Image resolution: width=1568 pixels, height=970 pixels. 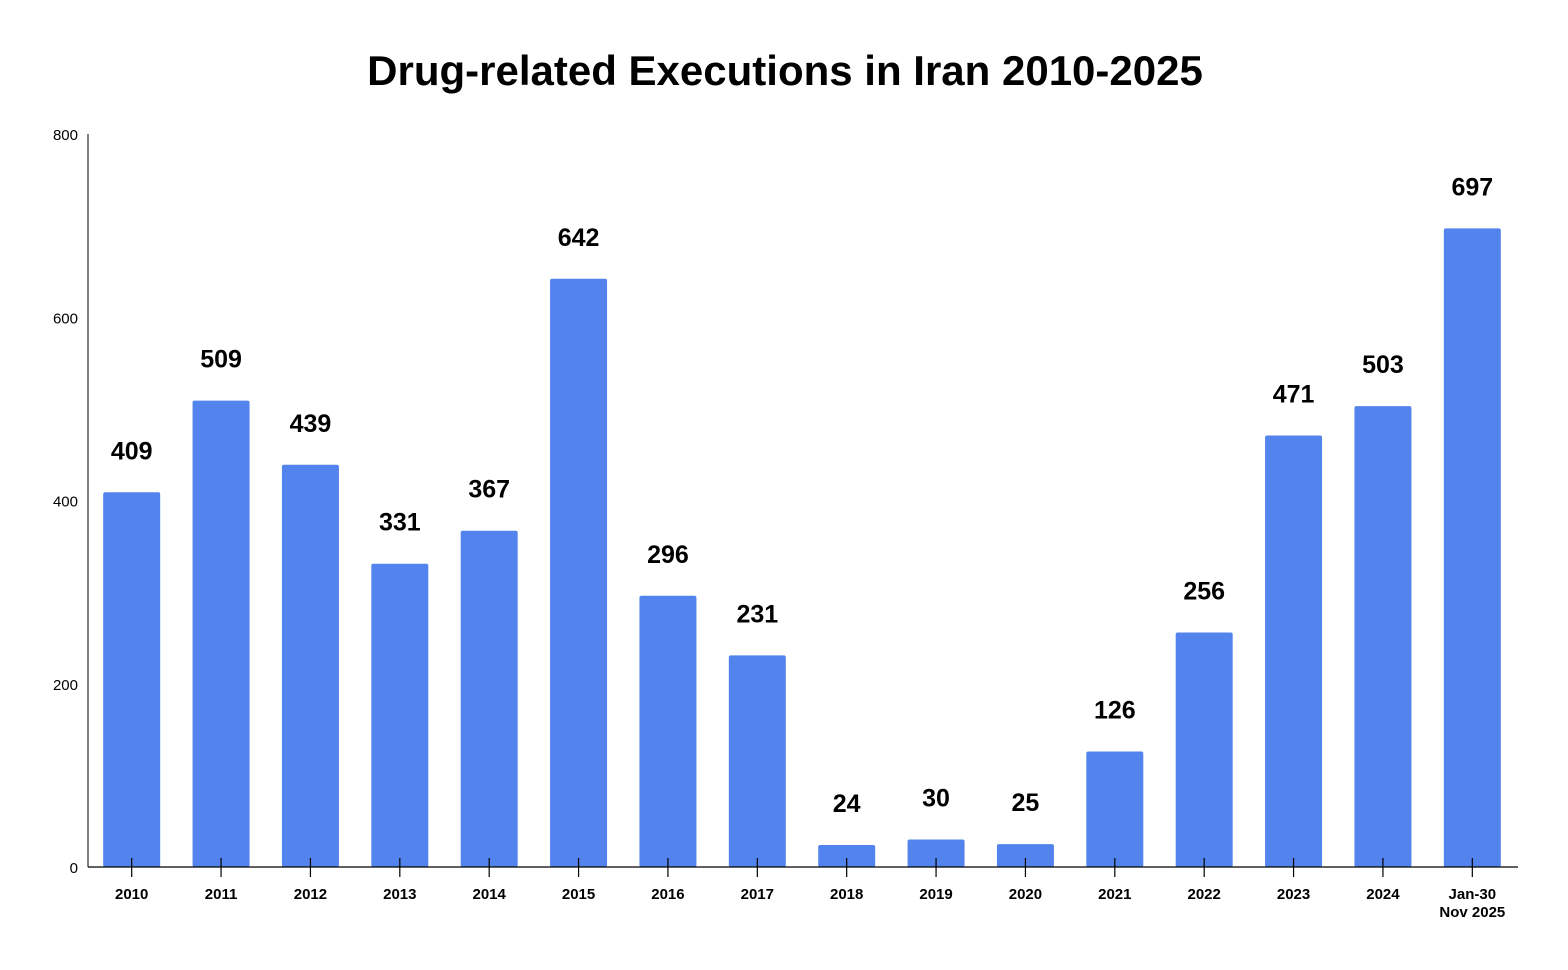 I want to click on data-label: 503, so click(x=1383, y=365).